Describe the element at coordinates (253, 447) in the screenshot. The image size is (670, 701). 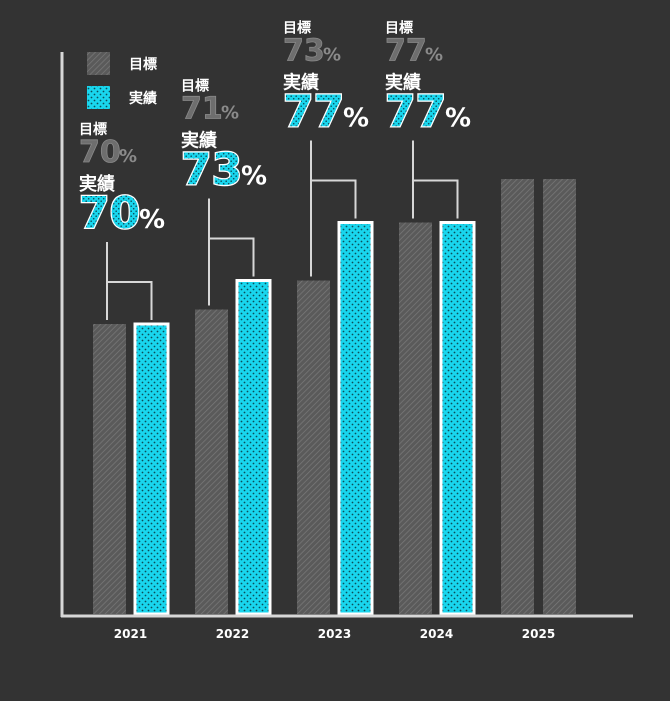
I see `bar-actual-2022` at that location.